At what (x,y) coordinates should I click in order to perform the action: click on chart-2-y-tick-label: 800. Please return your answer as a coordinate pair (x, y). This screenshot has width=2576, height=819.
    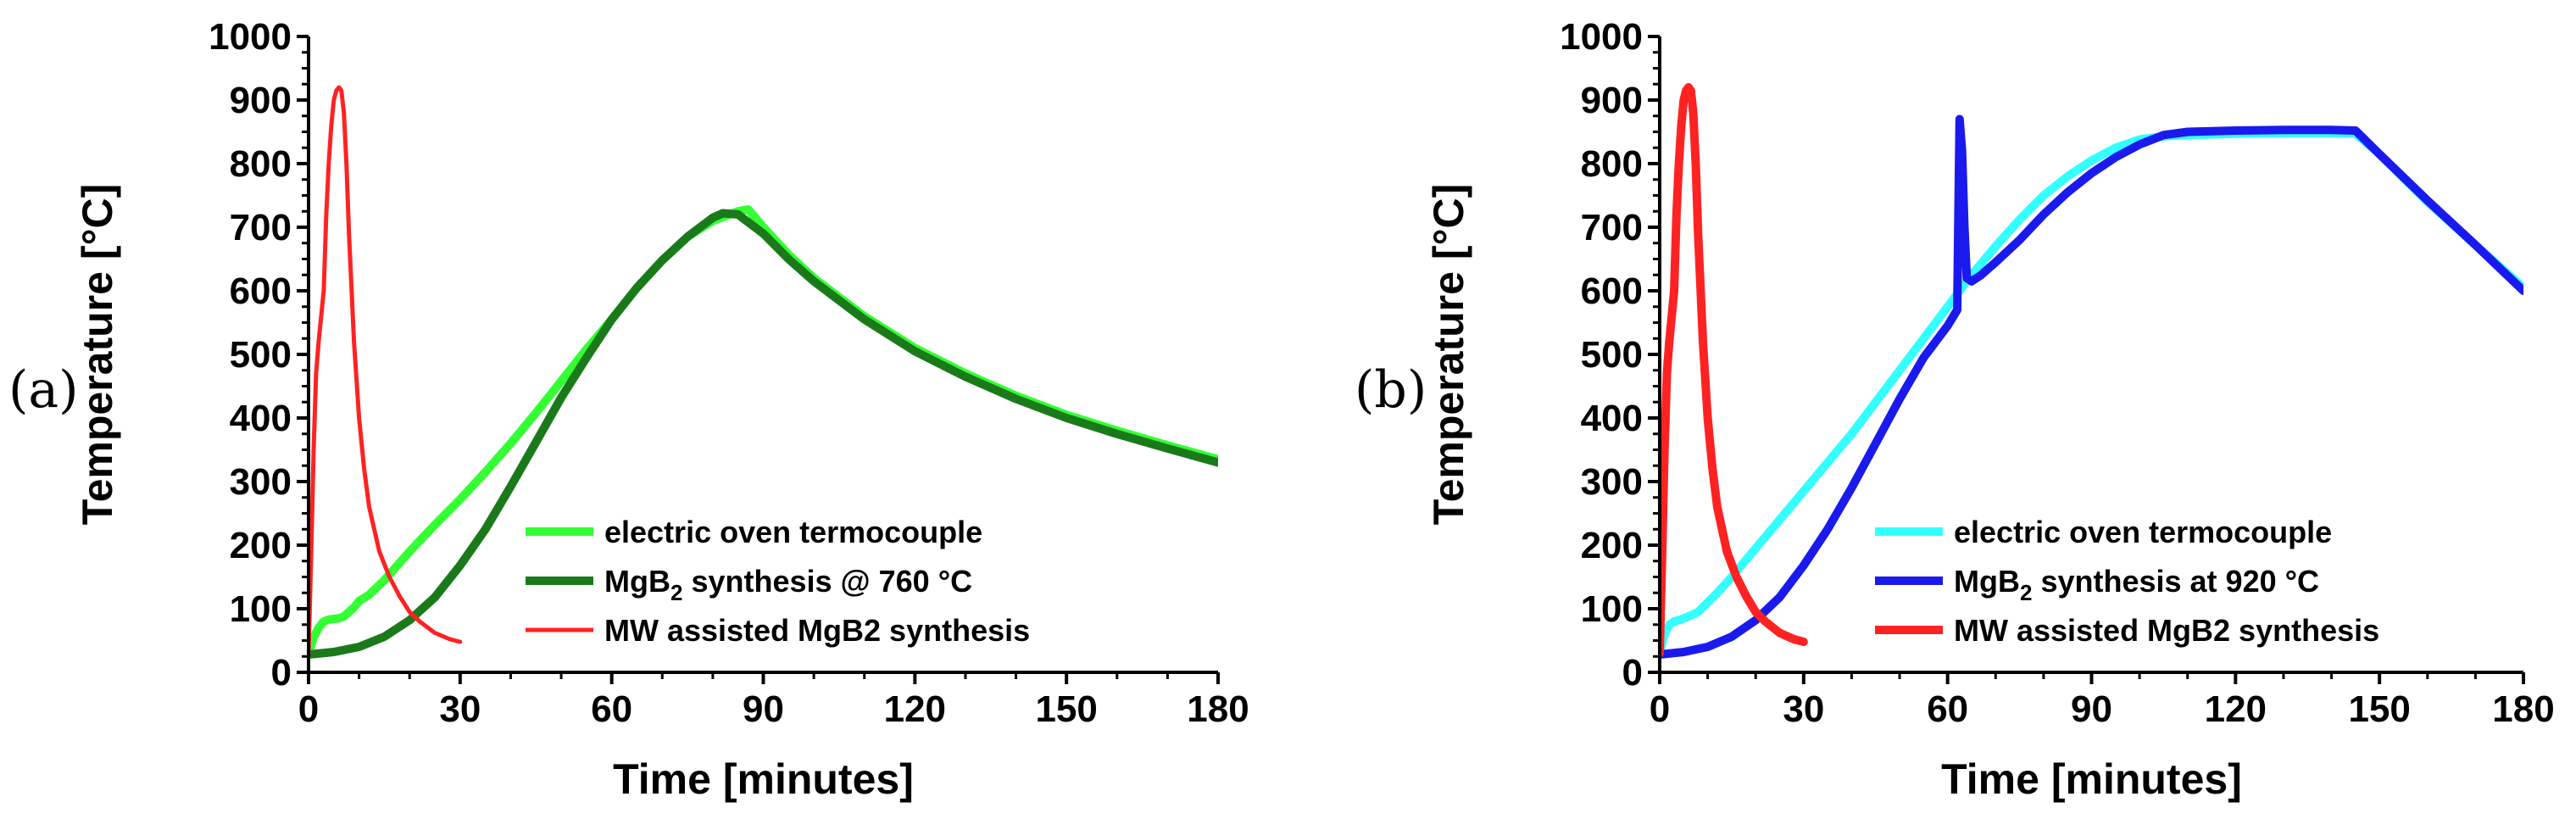
    Looking at the image, I should click on (1612, 164).